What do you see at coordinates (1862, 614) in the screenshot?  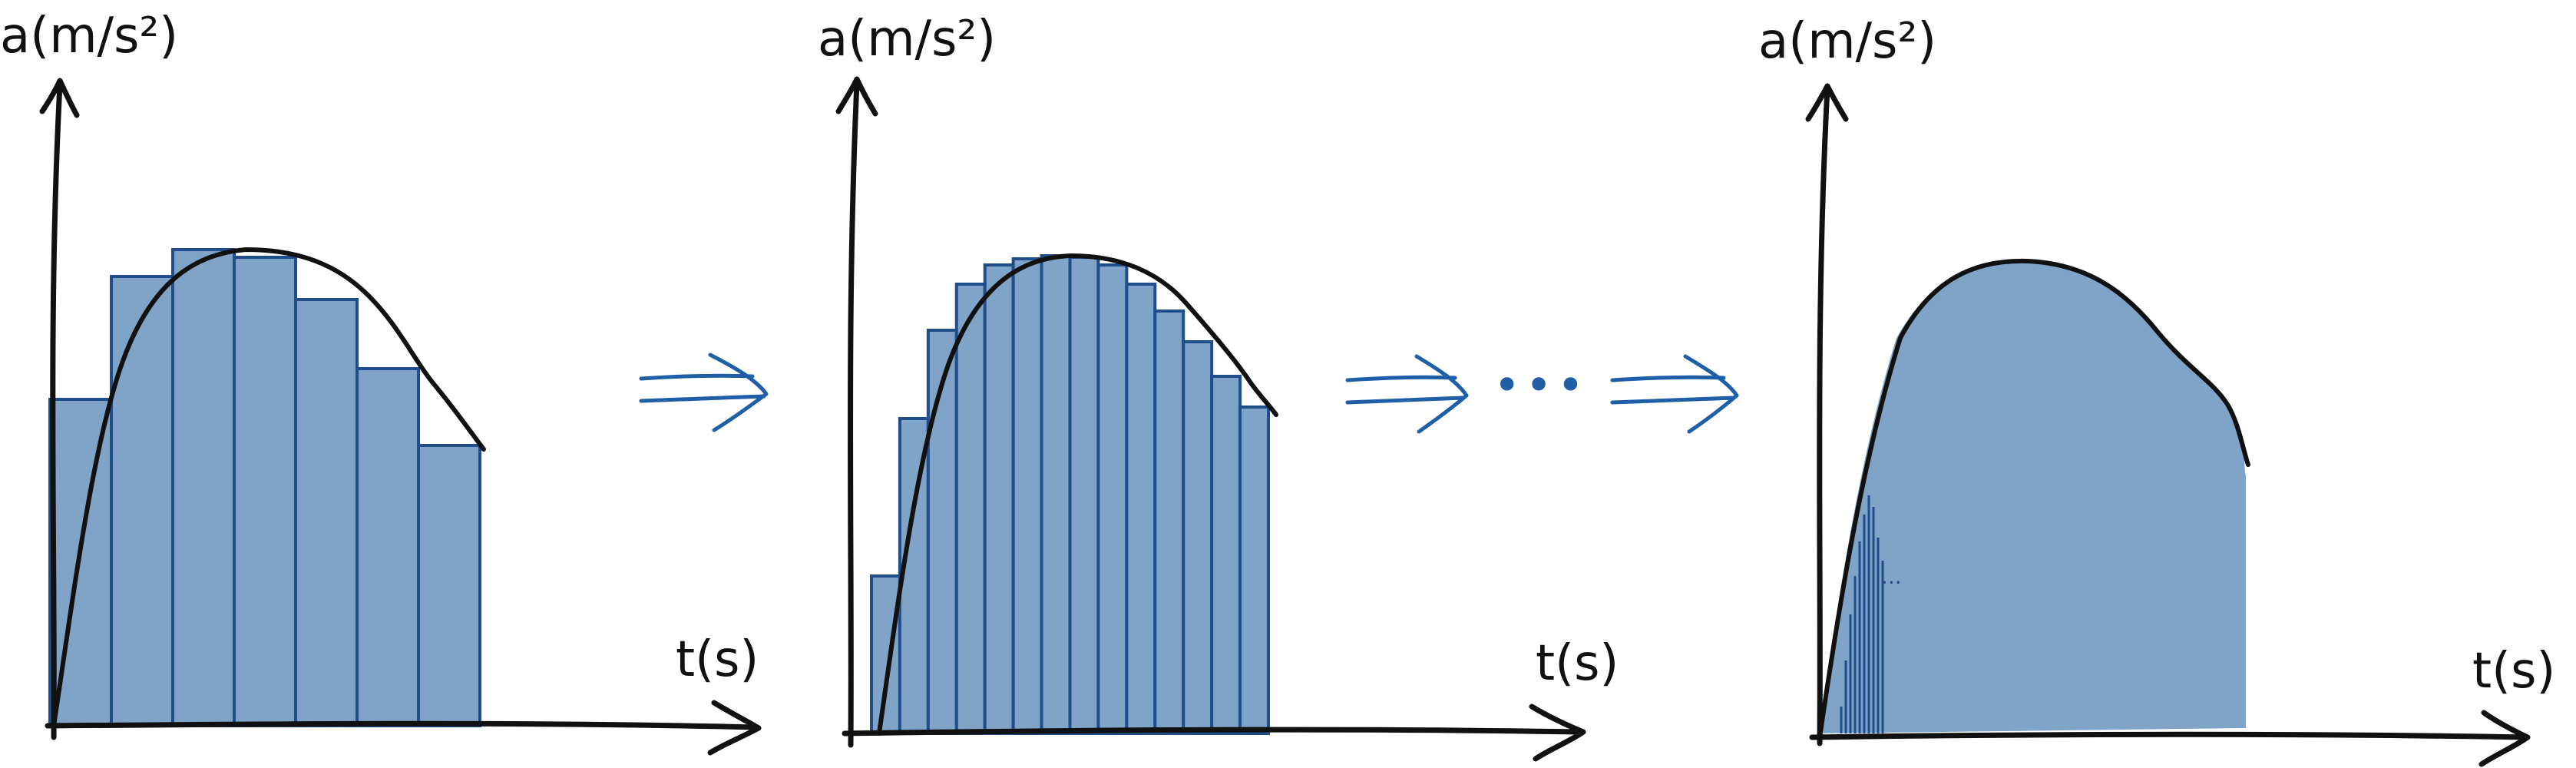 I see `thin-strips` at bounding box center [1862, 614].